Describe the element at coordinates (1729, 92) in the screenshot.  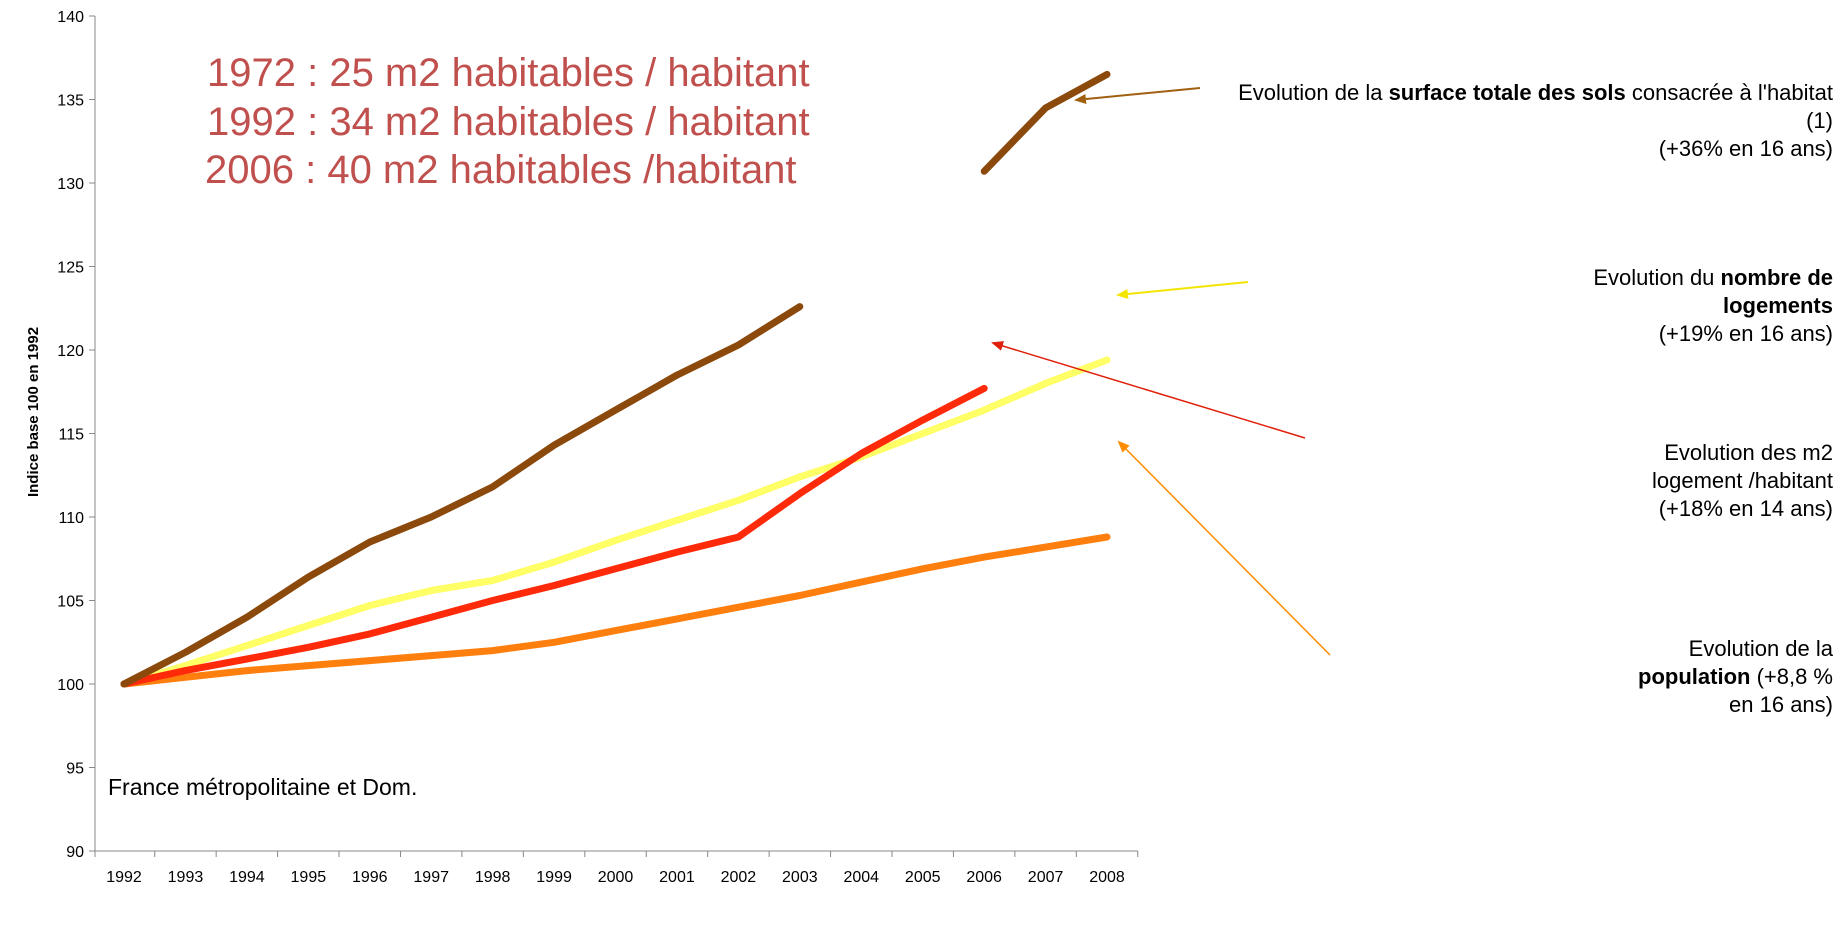
I see `label-surface-post: consacrée à l'habitat` at that location.